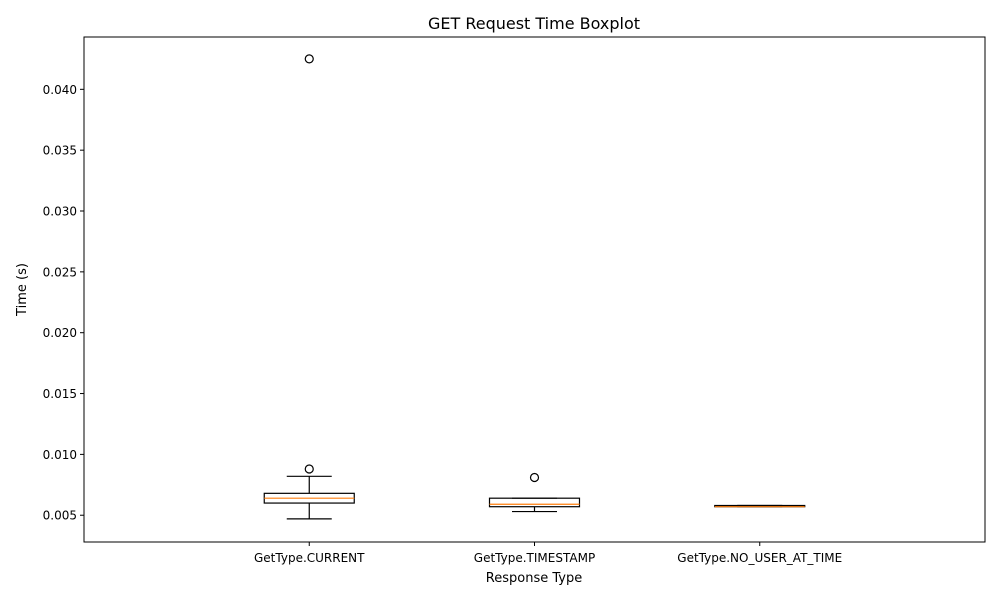 The image size is (1000, 604). Describe the element at coordinates (60, 272) in the screenshot. I see `y-tick-label: 0.025` at that location.